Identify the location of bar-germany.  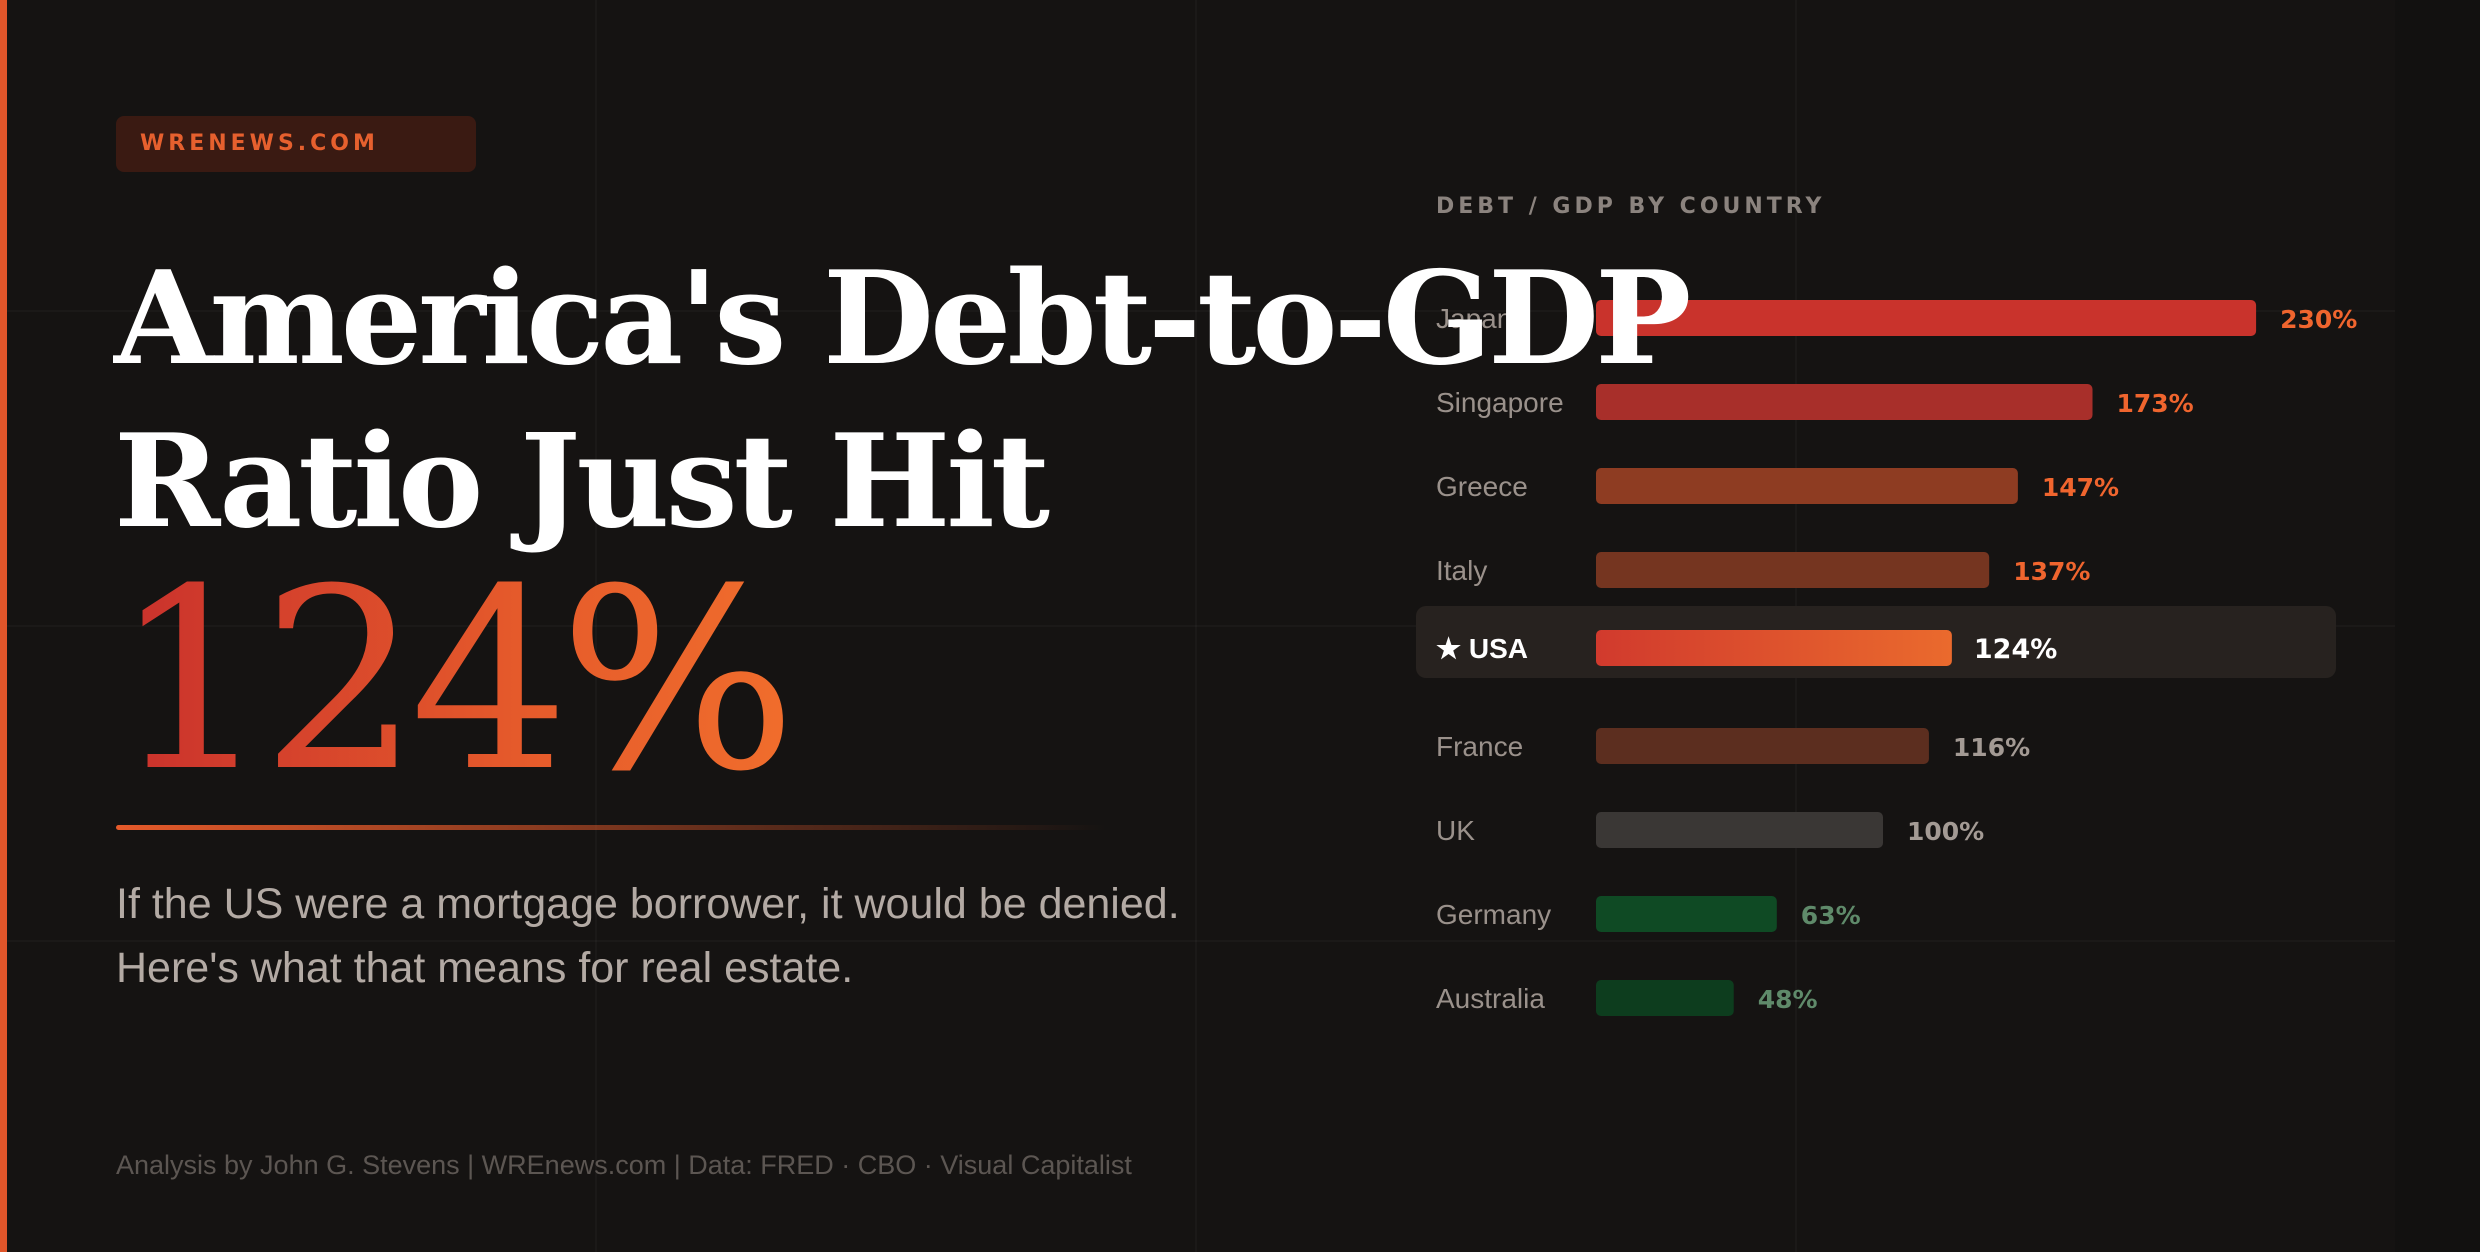
(1686, 914).